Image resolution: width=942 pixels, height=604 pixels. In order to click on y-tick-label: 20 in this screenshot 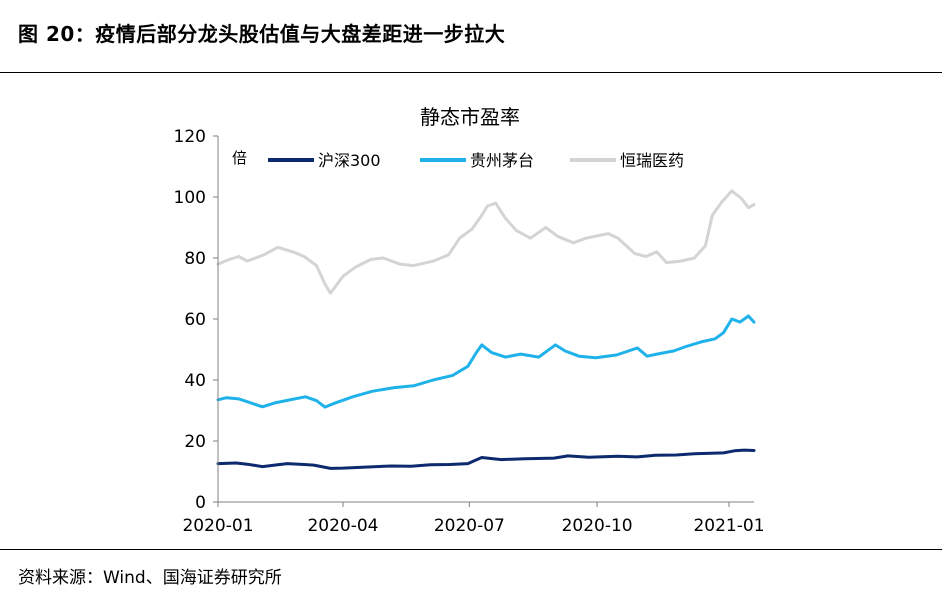, I will do `click(195, 442)`.